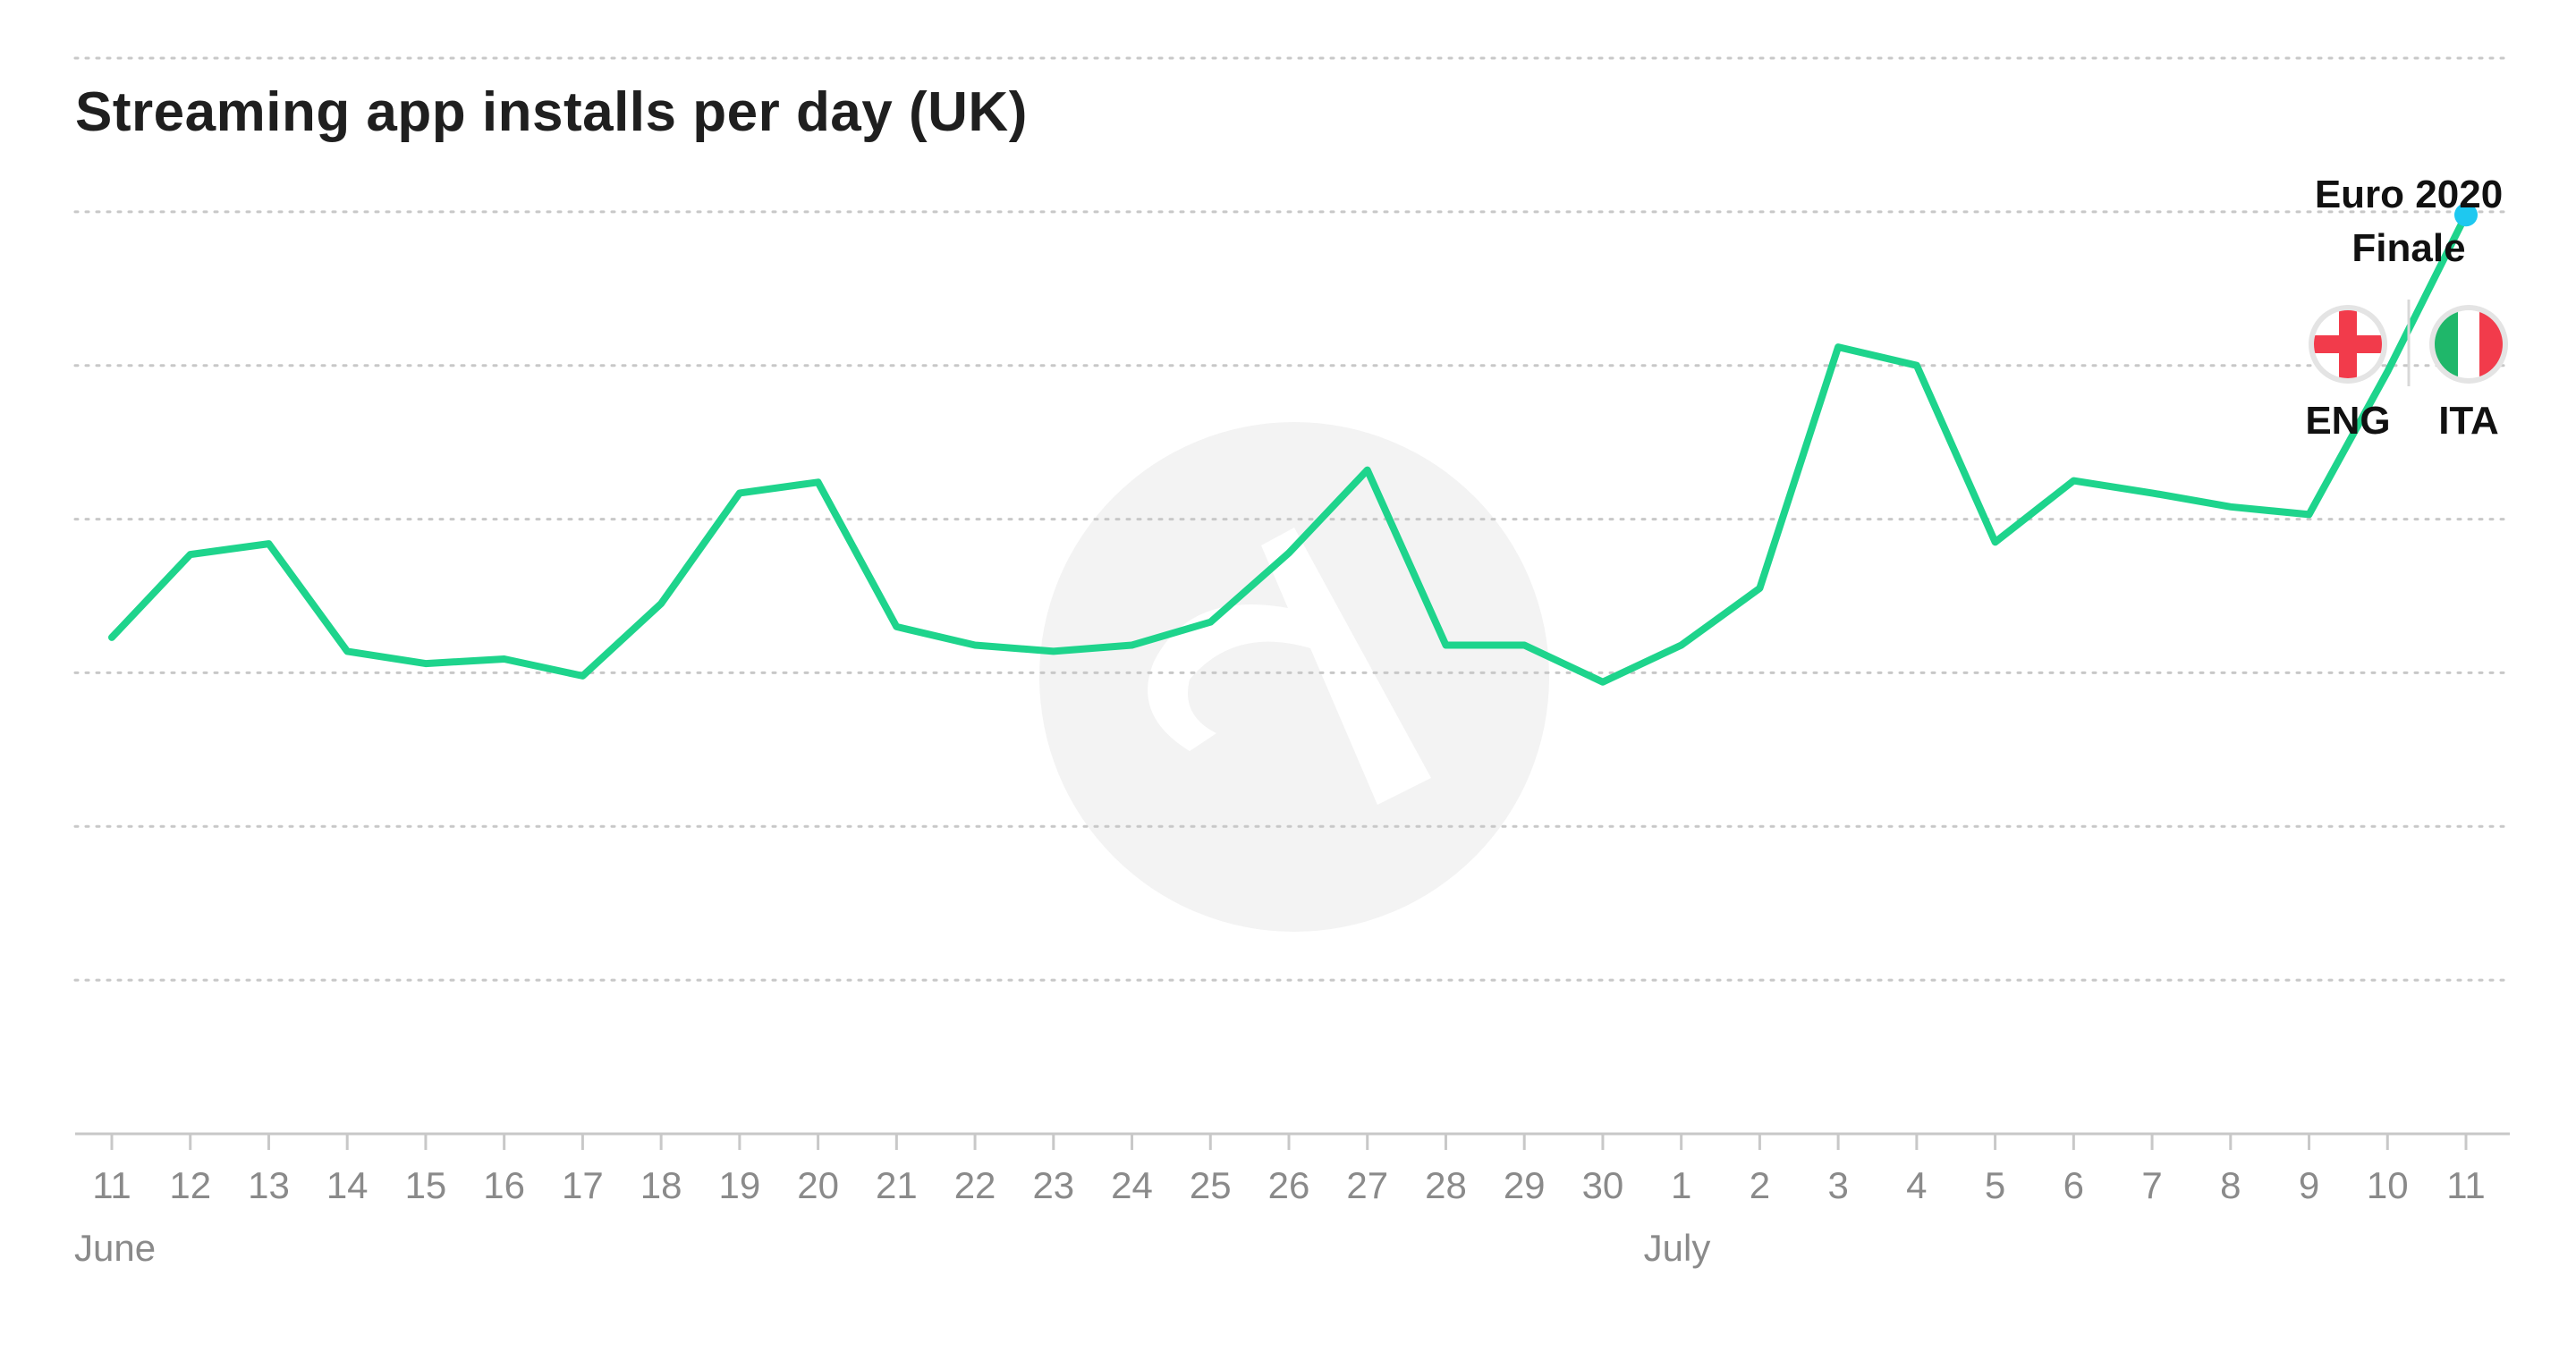 The height and width of the screenshot is (1352, 2576). What do you see at coordinates (661, 1185) in the screenshot?
I see `x-tick-label: 18` at bounding box center [661, 1185].